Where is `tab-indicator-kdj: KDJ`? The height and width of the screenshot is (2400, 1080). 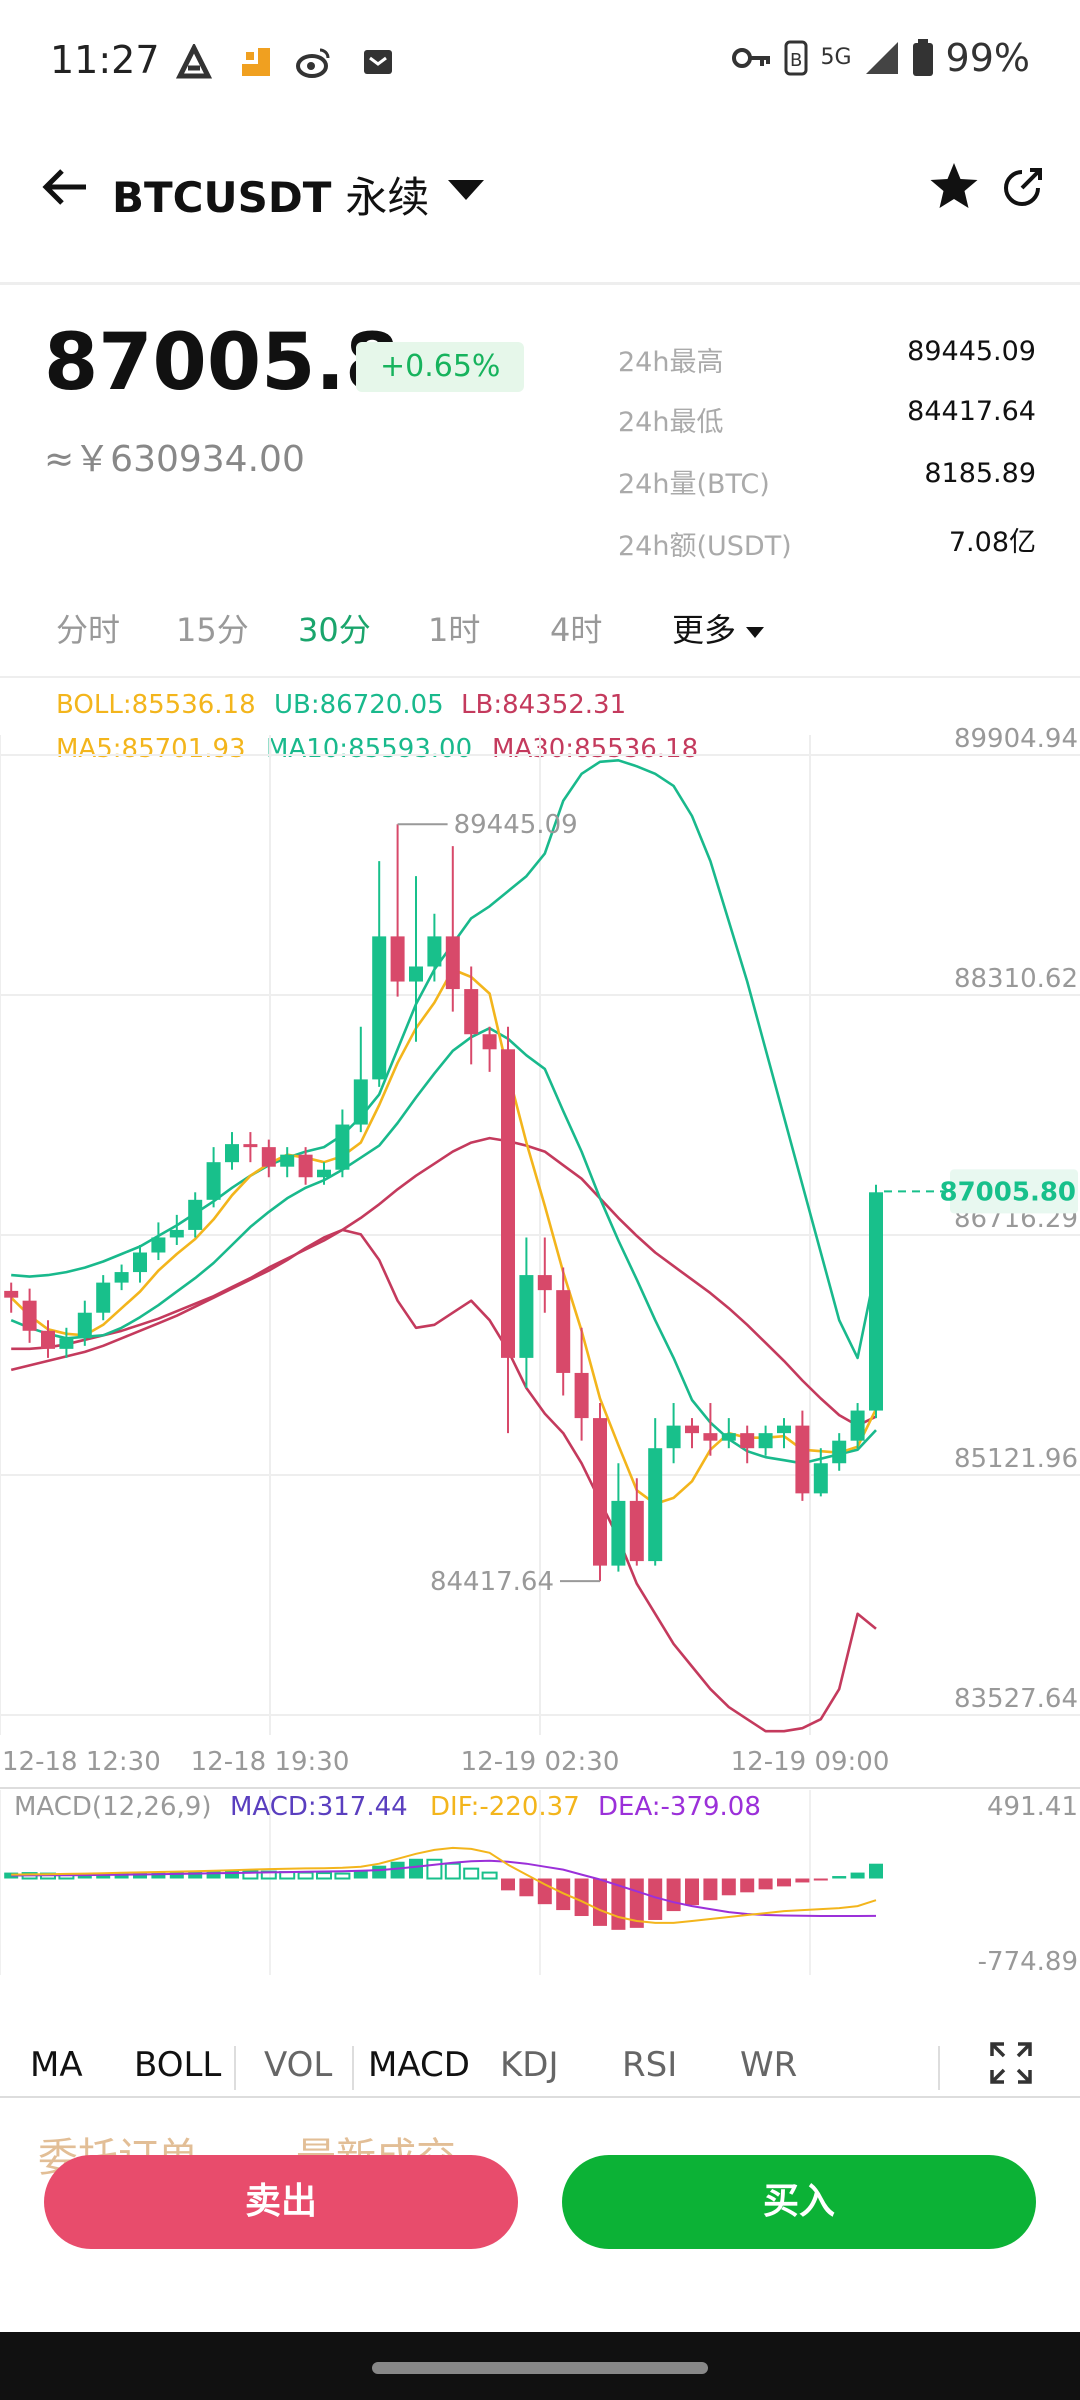
tab-indicator-kdj: KDJ is located at coordinates (529, 2065).